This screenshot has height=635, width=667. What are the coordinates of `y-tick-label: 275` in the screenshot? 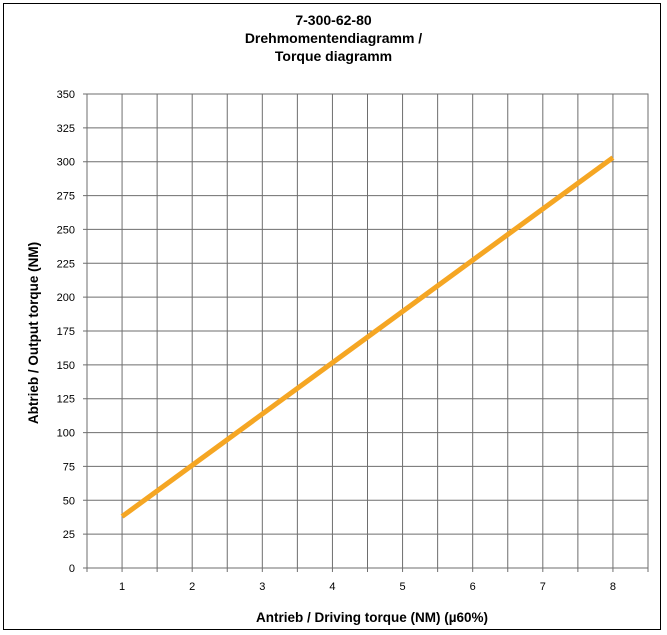 It's located at (66, 197).